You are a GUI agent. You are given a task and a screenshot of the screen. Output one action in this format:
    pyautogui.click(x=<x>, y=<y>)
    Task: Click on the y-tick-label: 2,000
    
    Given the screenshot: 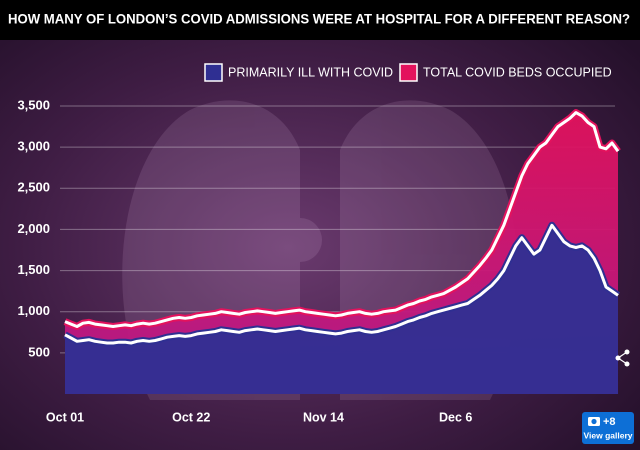 What is the action you would take?
    pyautogui.click(x=33, y=228)
    